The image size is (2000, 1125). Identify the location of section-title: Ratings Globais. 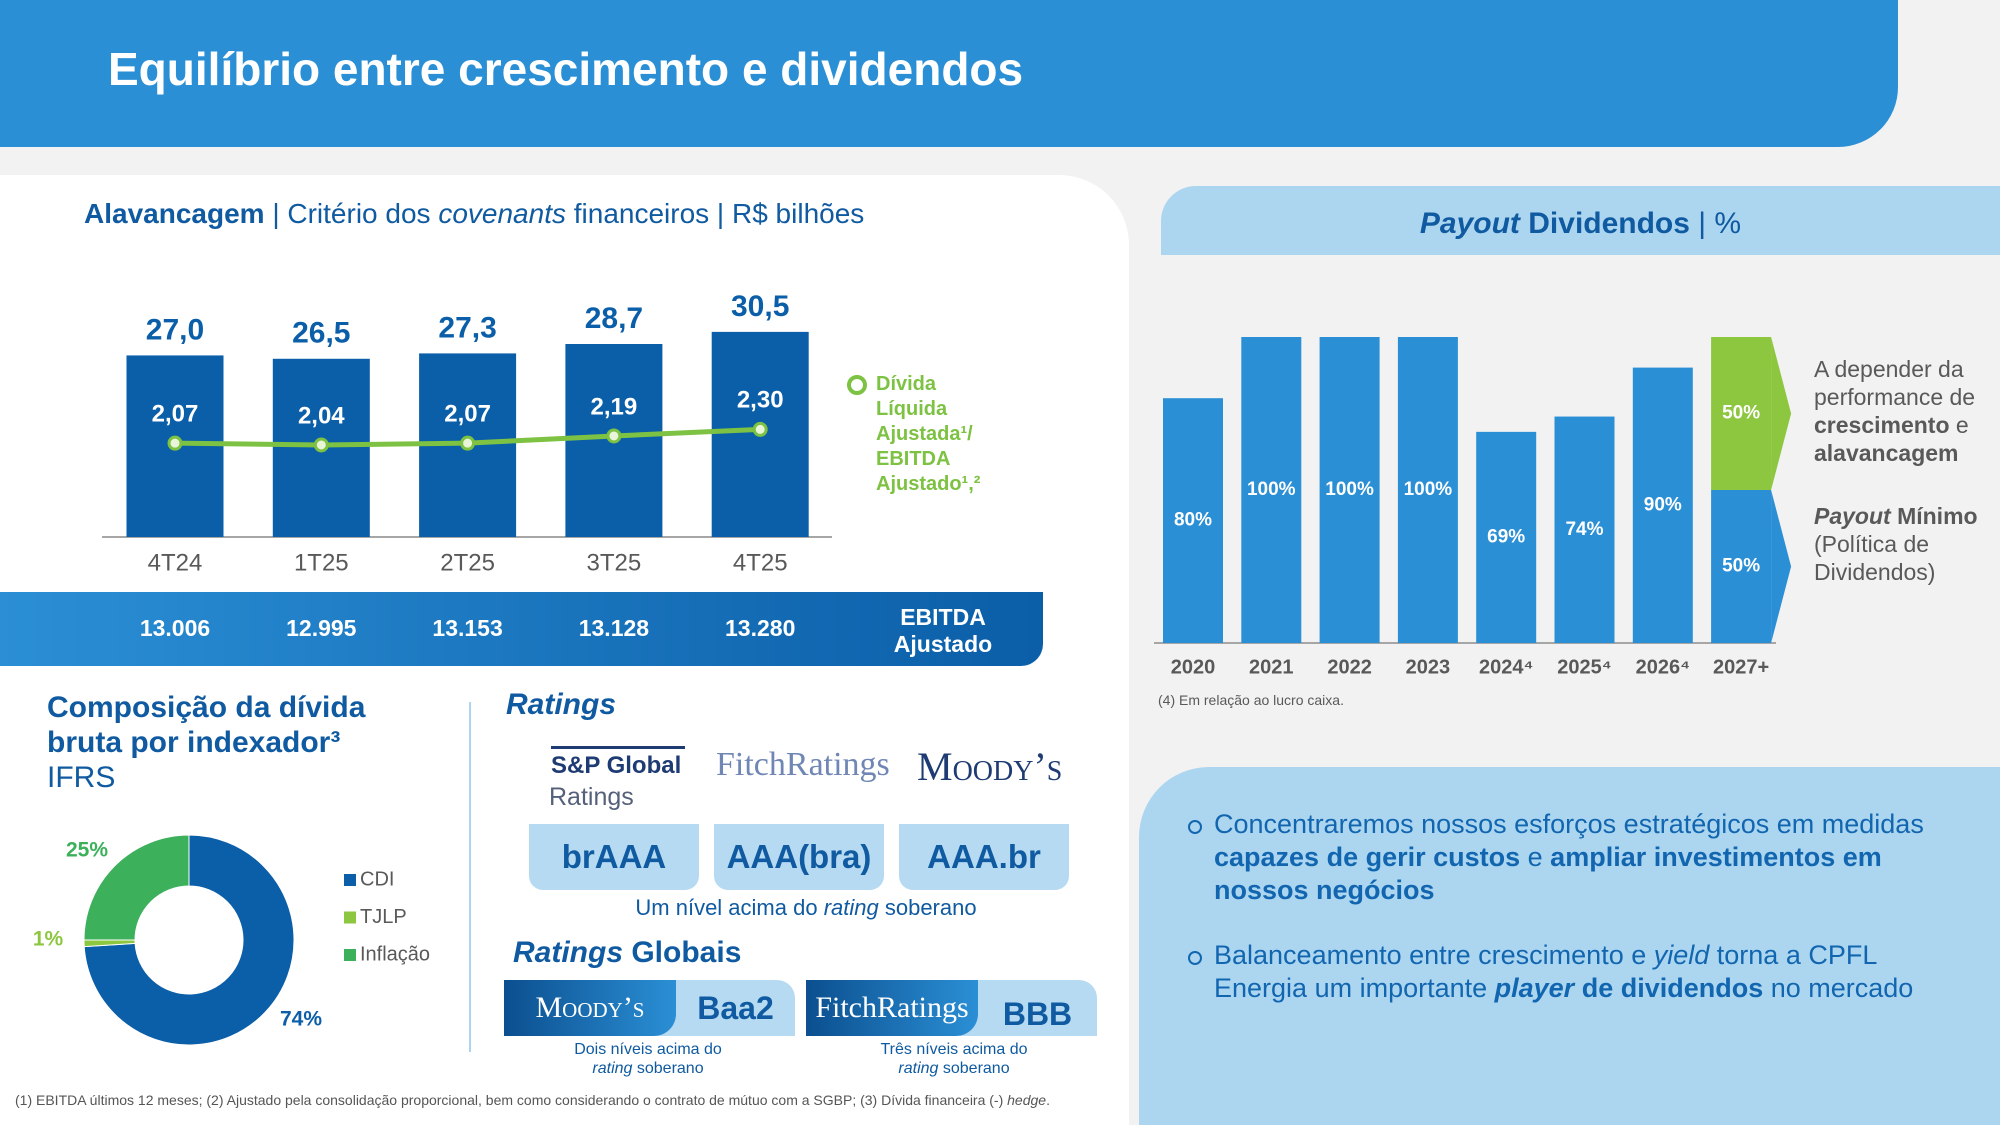
(627, 953).